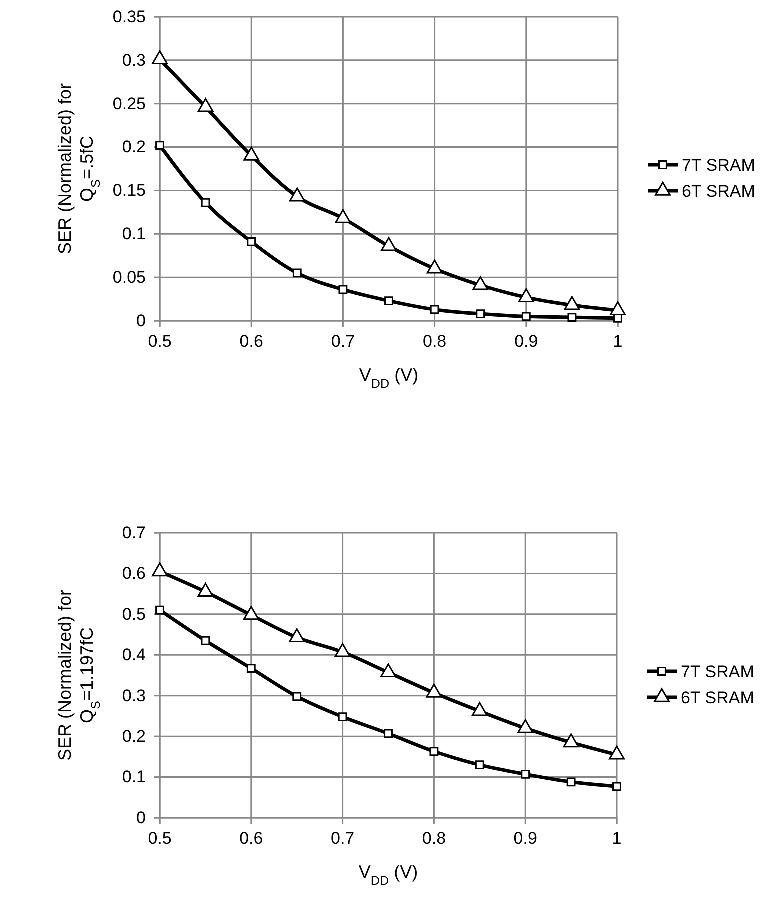 The width and height of the screenshot is (780, 919). I want to click on y-tick-label: 0.4, so click(134, 655).